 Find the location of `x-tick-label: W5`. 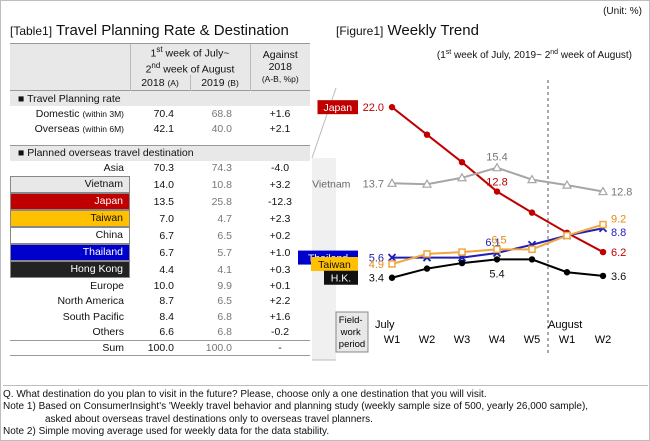

x-tick-label: W5 is located at coordinates (532, 340).